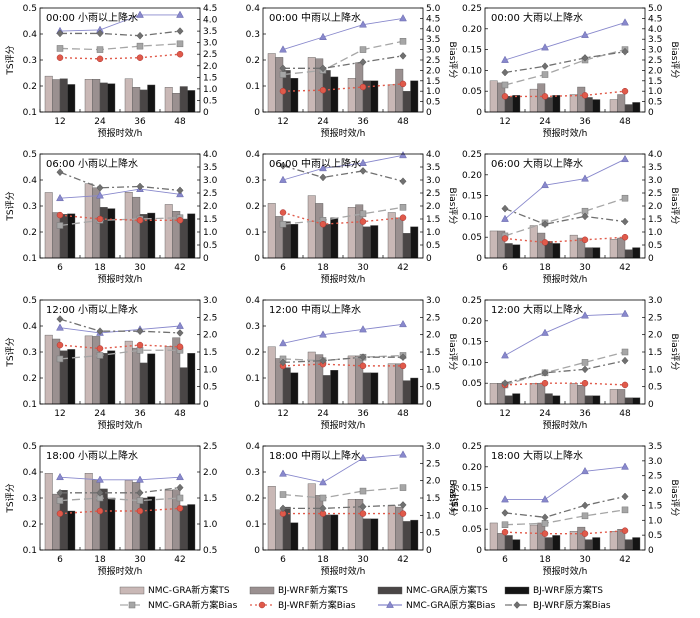 The height and width of the screenshot is (618, 700). Describe the element at coordinates (317, 605) in the screenshot. I see `legend-label: BJ-WRF新方案Bias` at that location.